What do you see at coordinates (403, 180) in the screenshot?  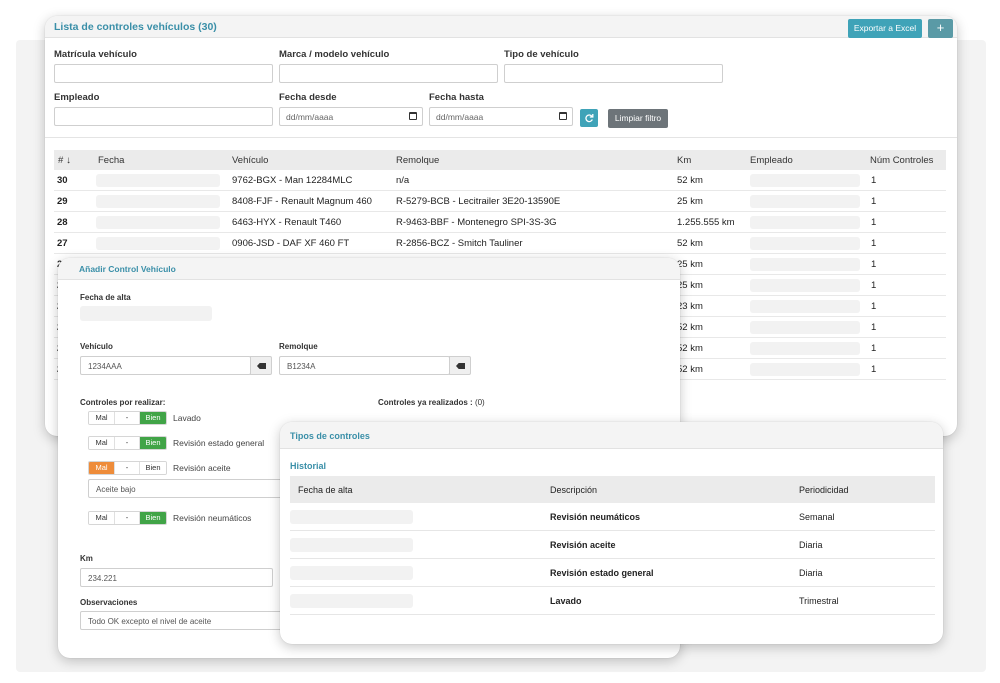 I see `row-trailer: n/a` at bounding box center [403, 180].